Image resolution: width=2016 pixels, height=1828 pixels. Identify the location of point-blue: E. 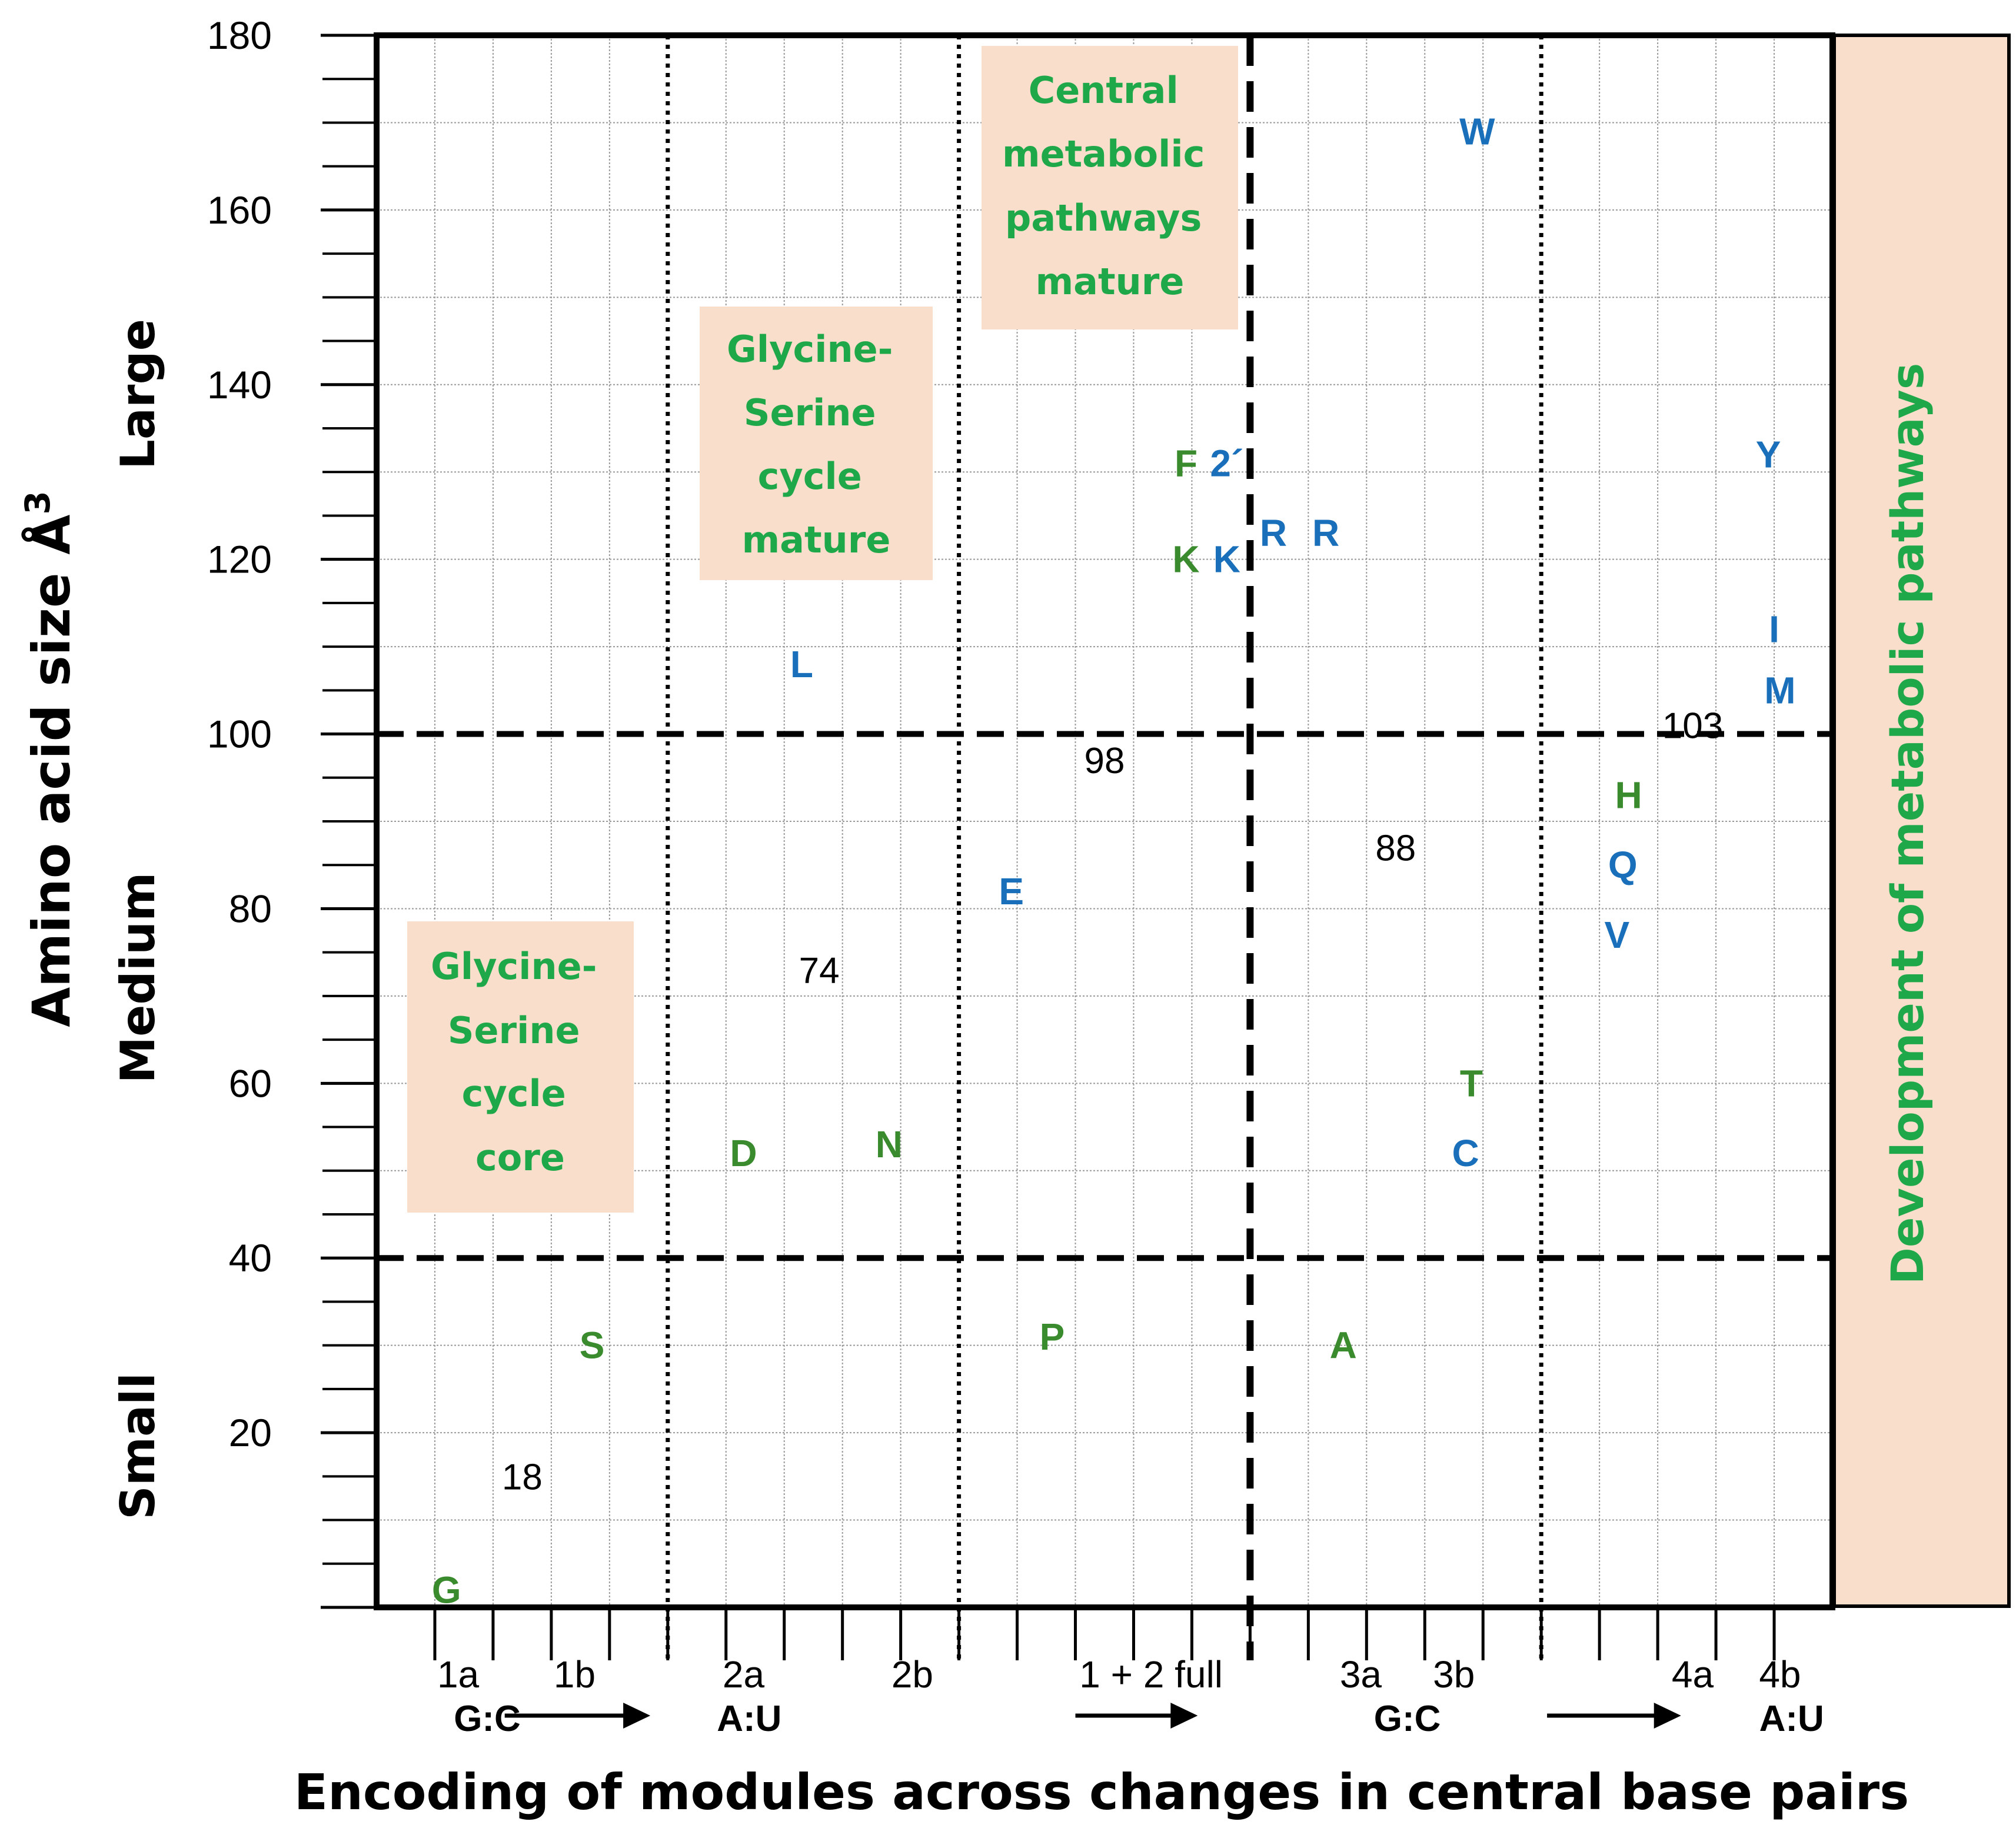
(1011, 891).